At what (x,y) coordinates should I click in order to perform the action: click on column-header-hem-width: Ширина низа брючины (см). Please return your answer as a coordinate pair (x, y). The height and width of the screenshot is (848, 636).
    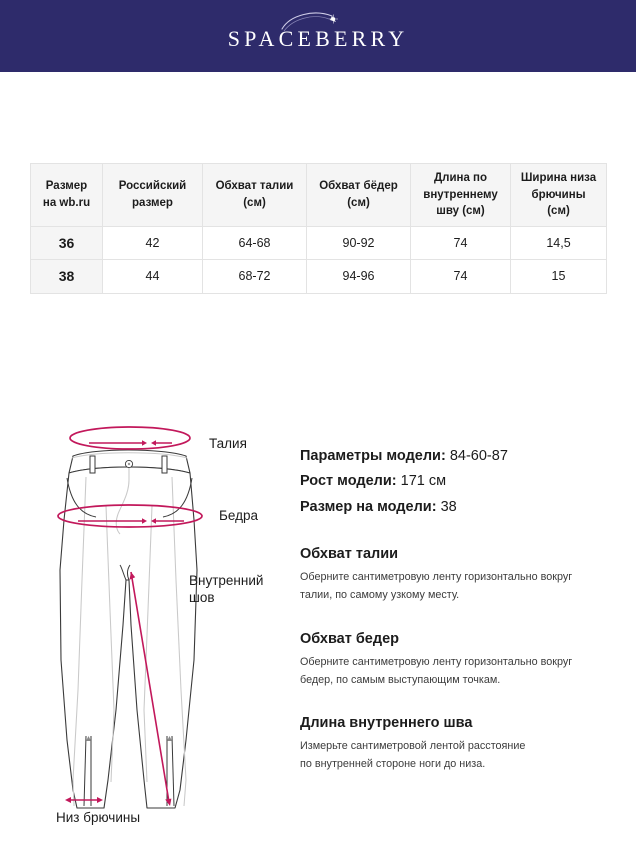
    Looking at the image, I should click on (558, 195).